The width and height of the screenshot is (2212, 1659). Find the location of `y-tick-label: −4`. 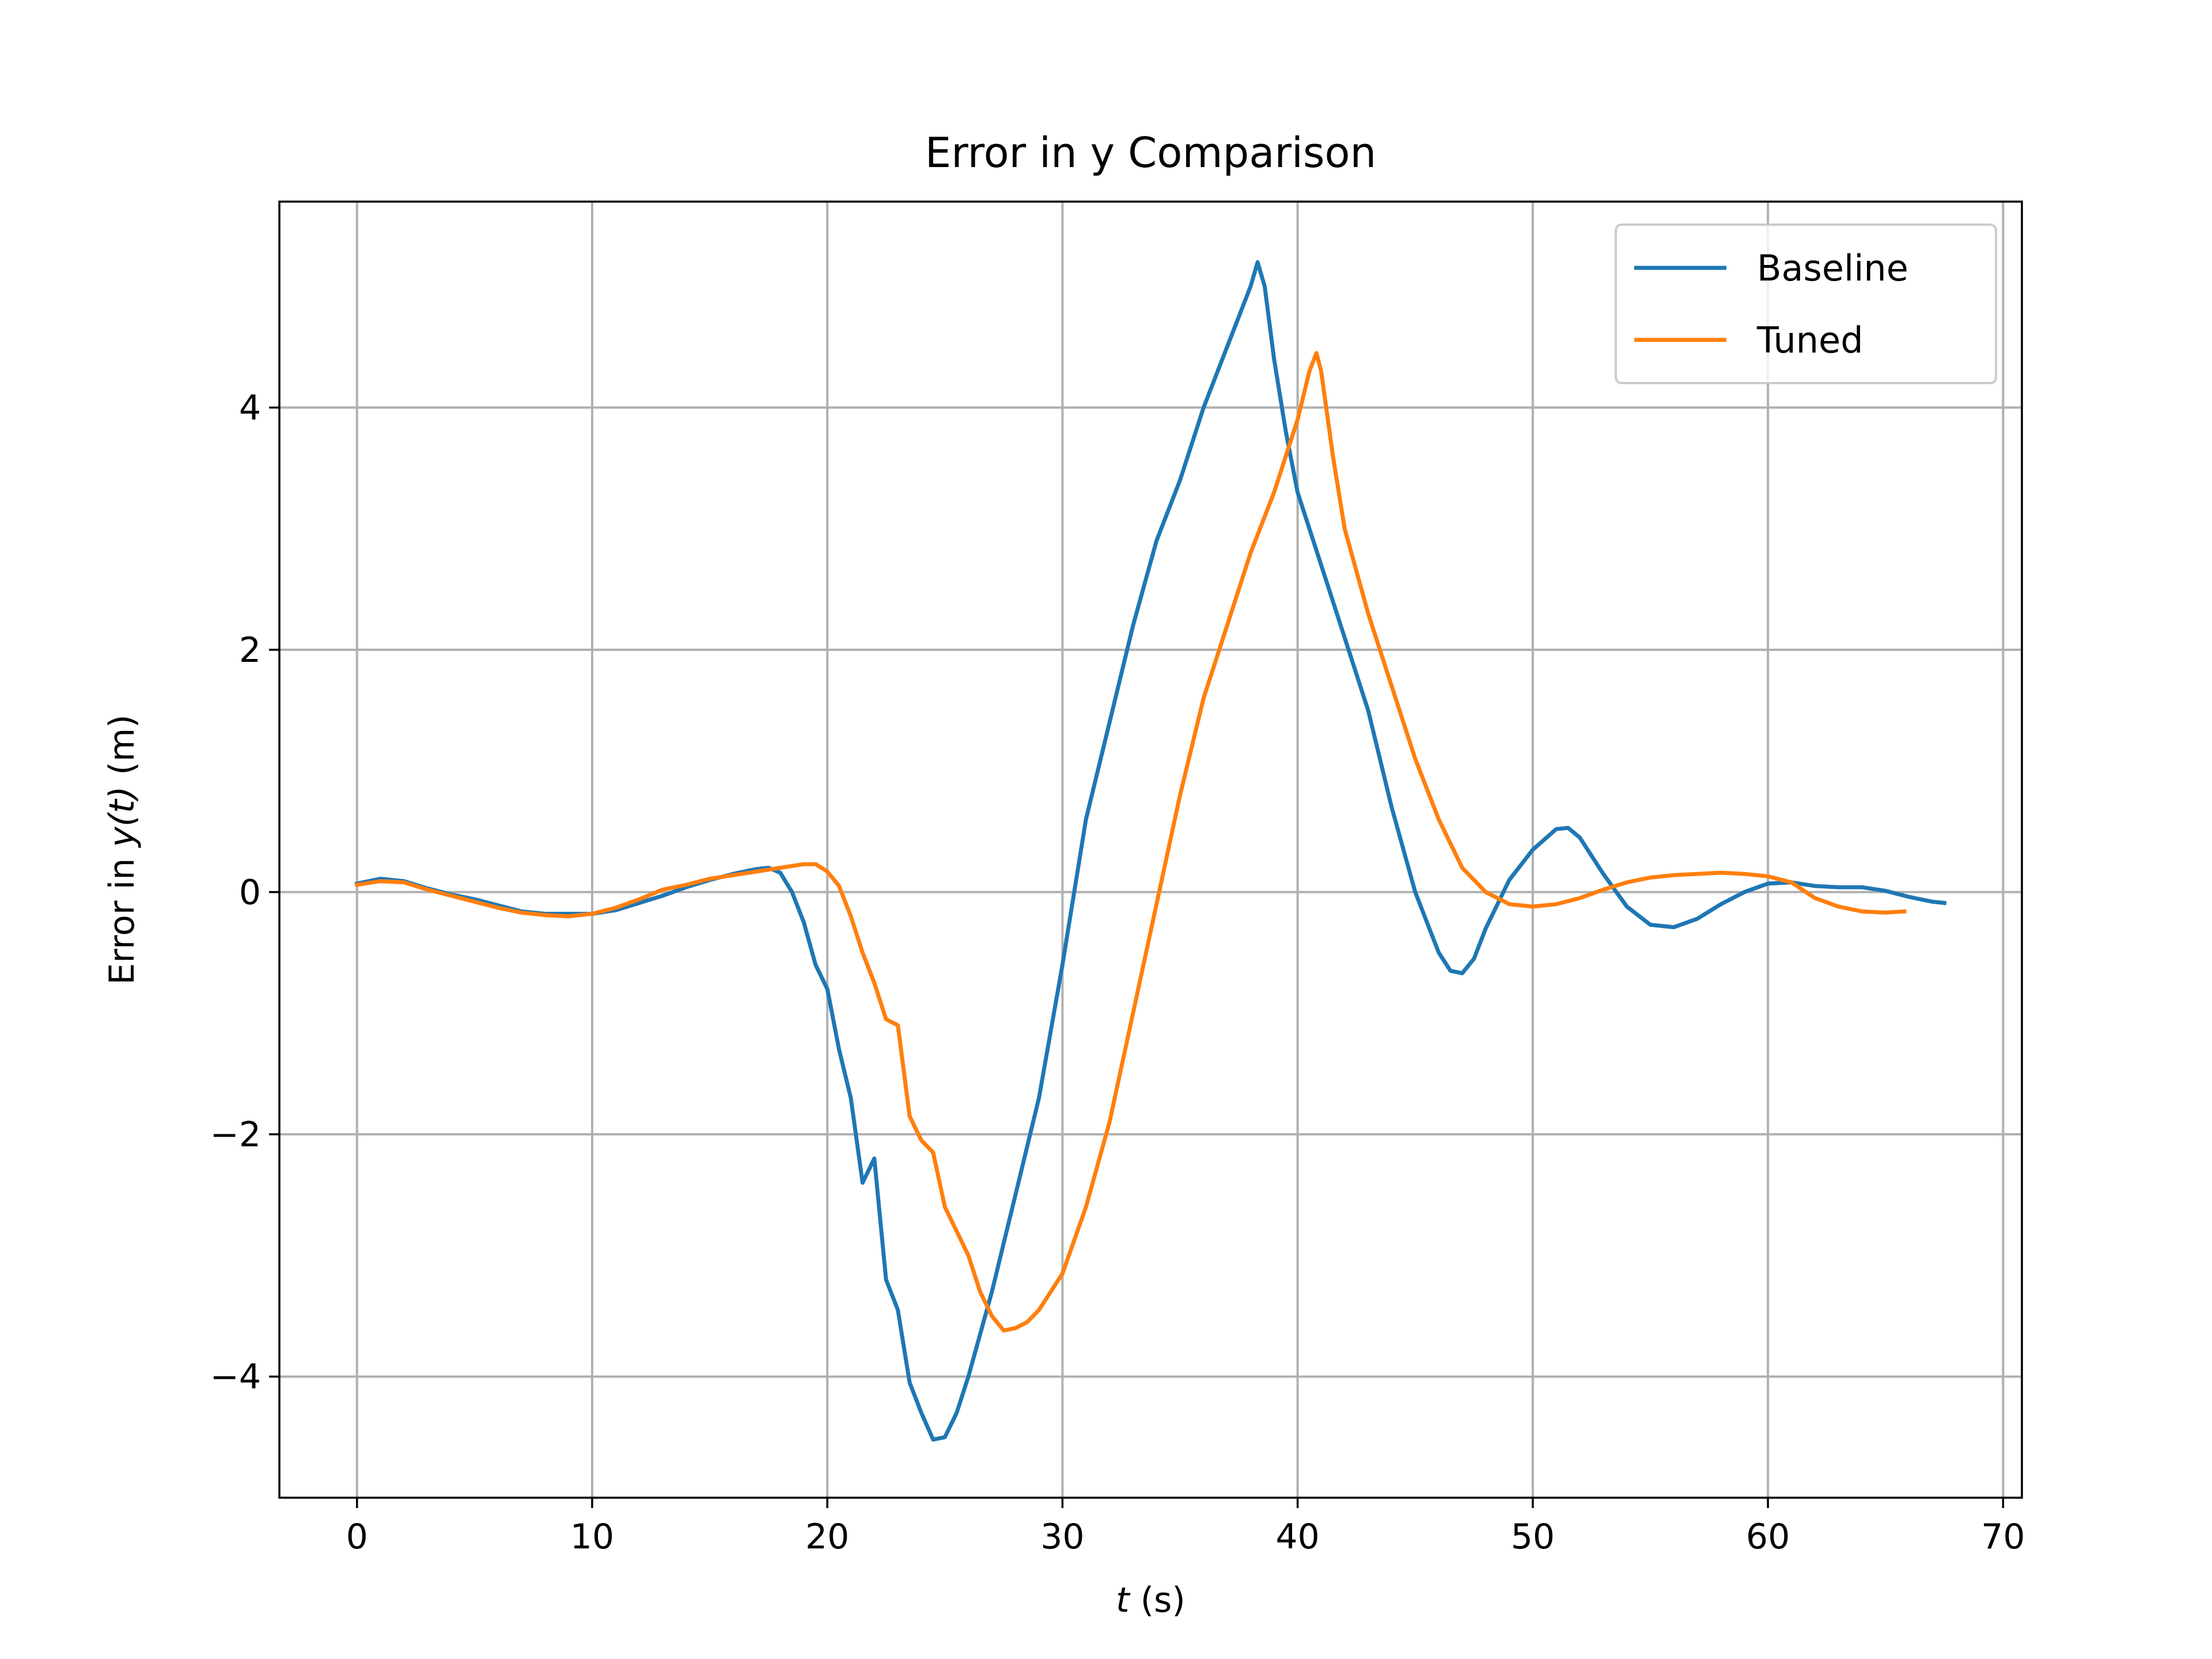

y-tick-label: −4 is located at coordinates (235, 1377).